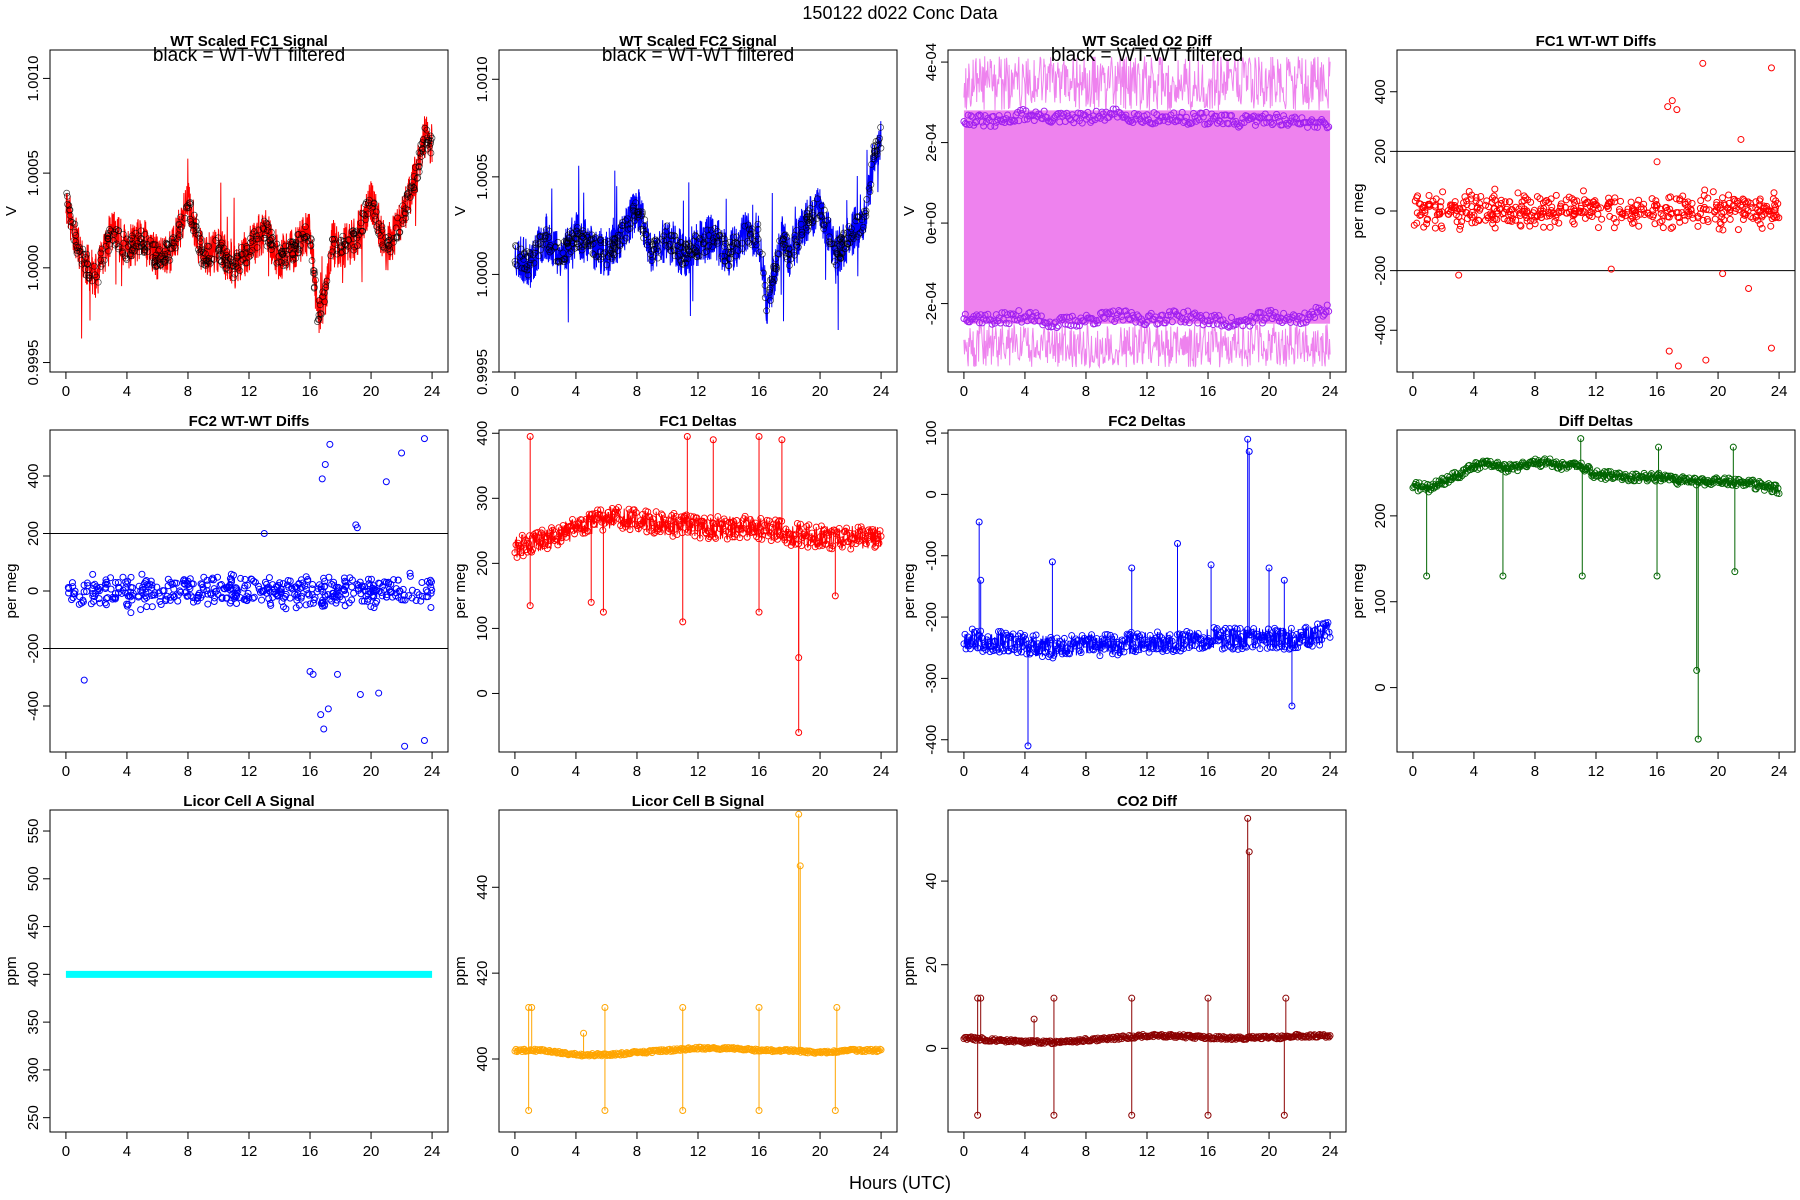  I want to click on x-tick-label: 12, so click(249, 1151).